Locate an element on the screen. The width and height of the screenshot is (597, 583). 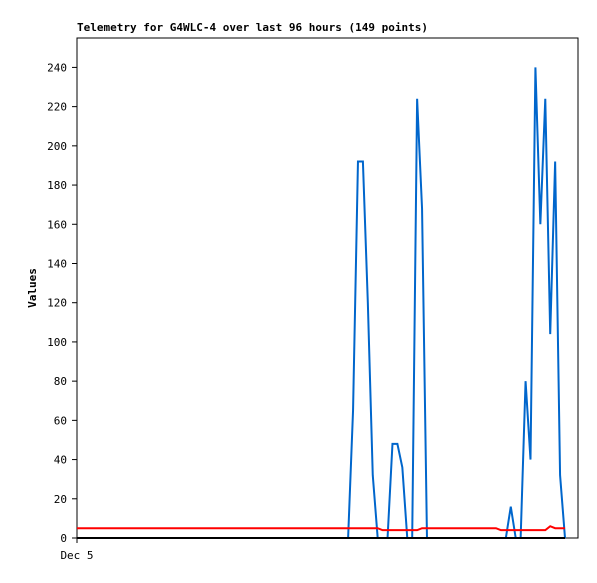
series-line is located at coordinates (321, 528).